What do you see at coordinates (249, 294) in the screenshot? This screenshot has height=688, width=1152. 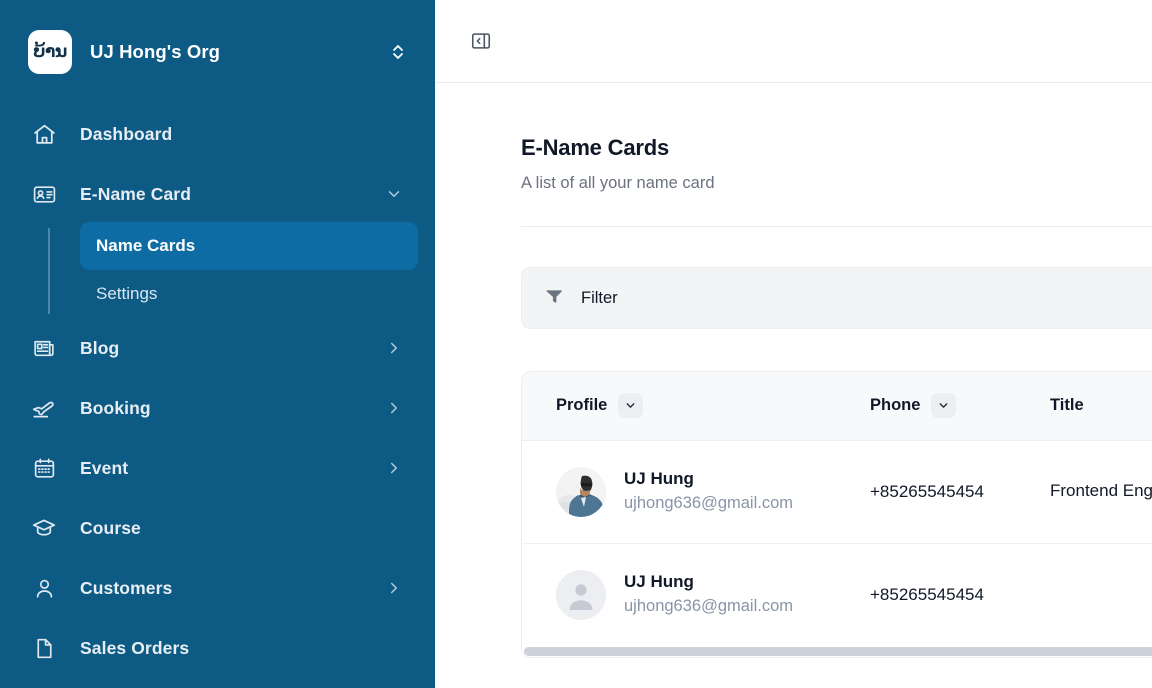 I see `sidebar-subitem-settings: Settings` at bounding box center [249, 294].